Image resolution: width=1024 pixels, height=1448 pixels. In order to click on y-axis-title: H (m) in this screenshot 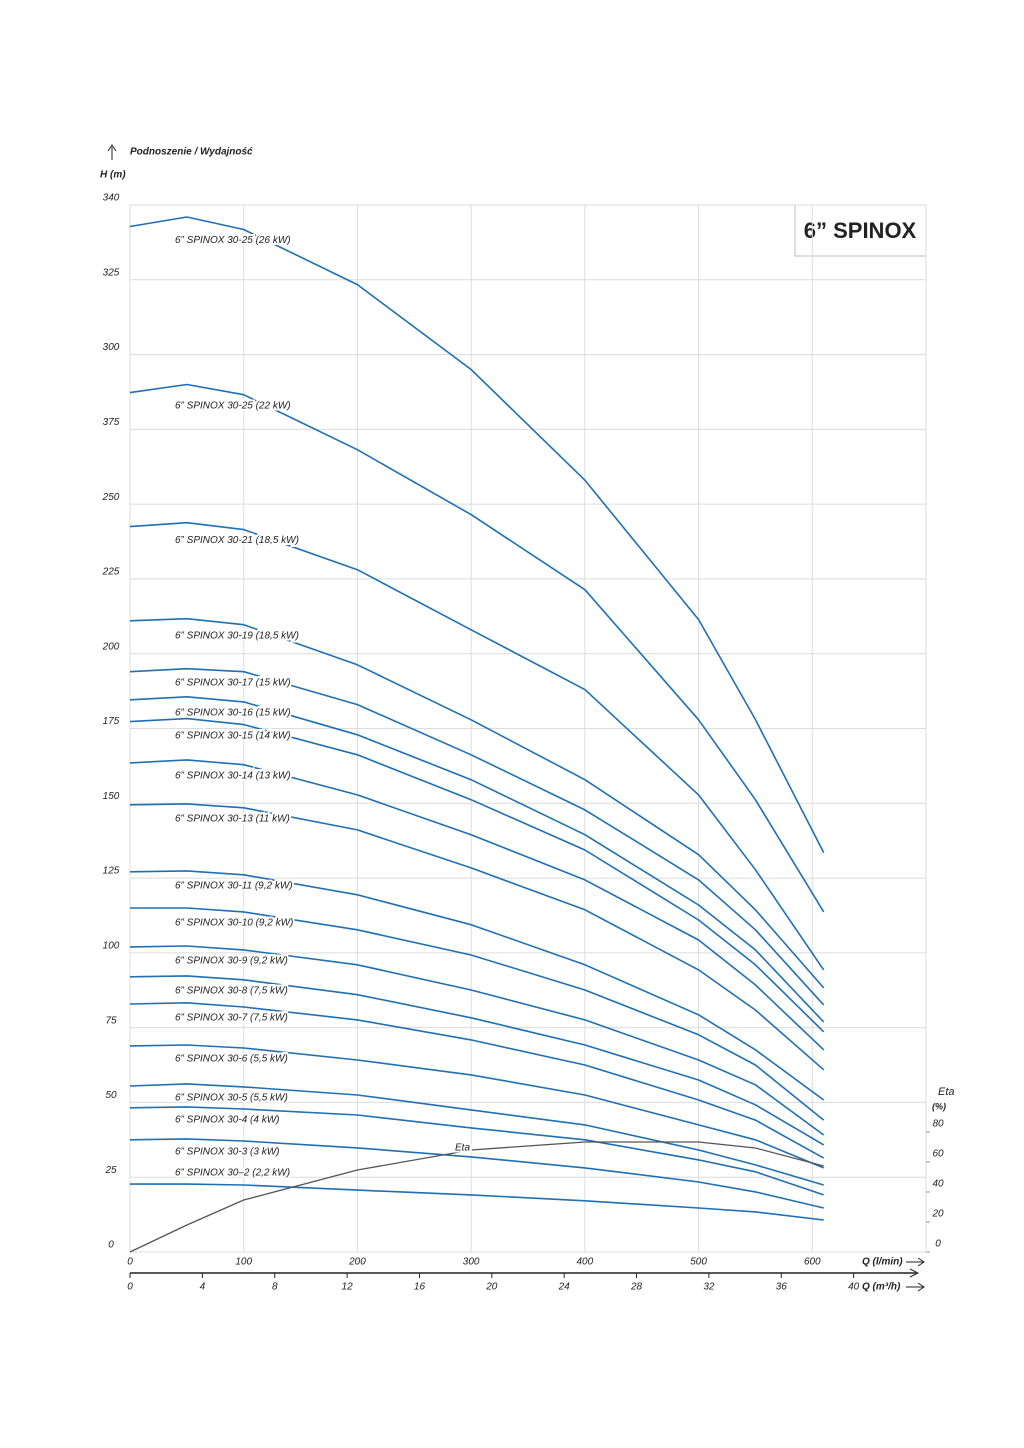, I will do `click(113, 175)`.